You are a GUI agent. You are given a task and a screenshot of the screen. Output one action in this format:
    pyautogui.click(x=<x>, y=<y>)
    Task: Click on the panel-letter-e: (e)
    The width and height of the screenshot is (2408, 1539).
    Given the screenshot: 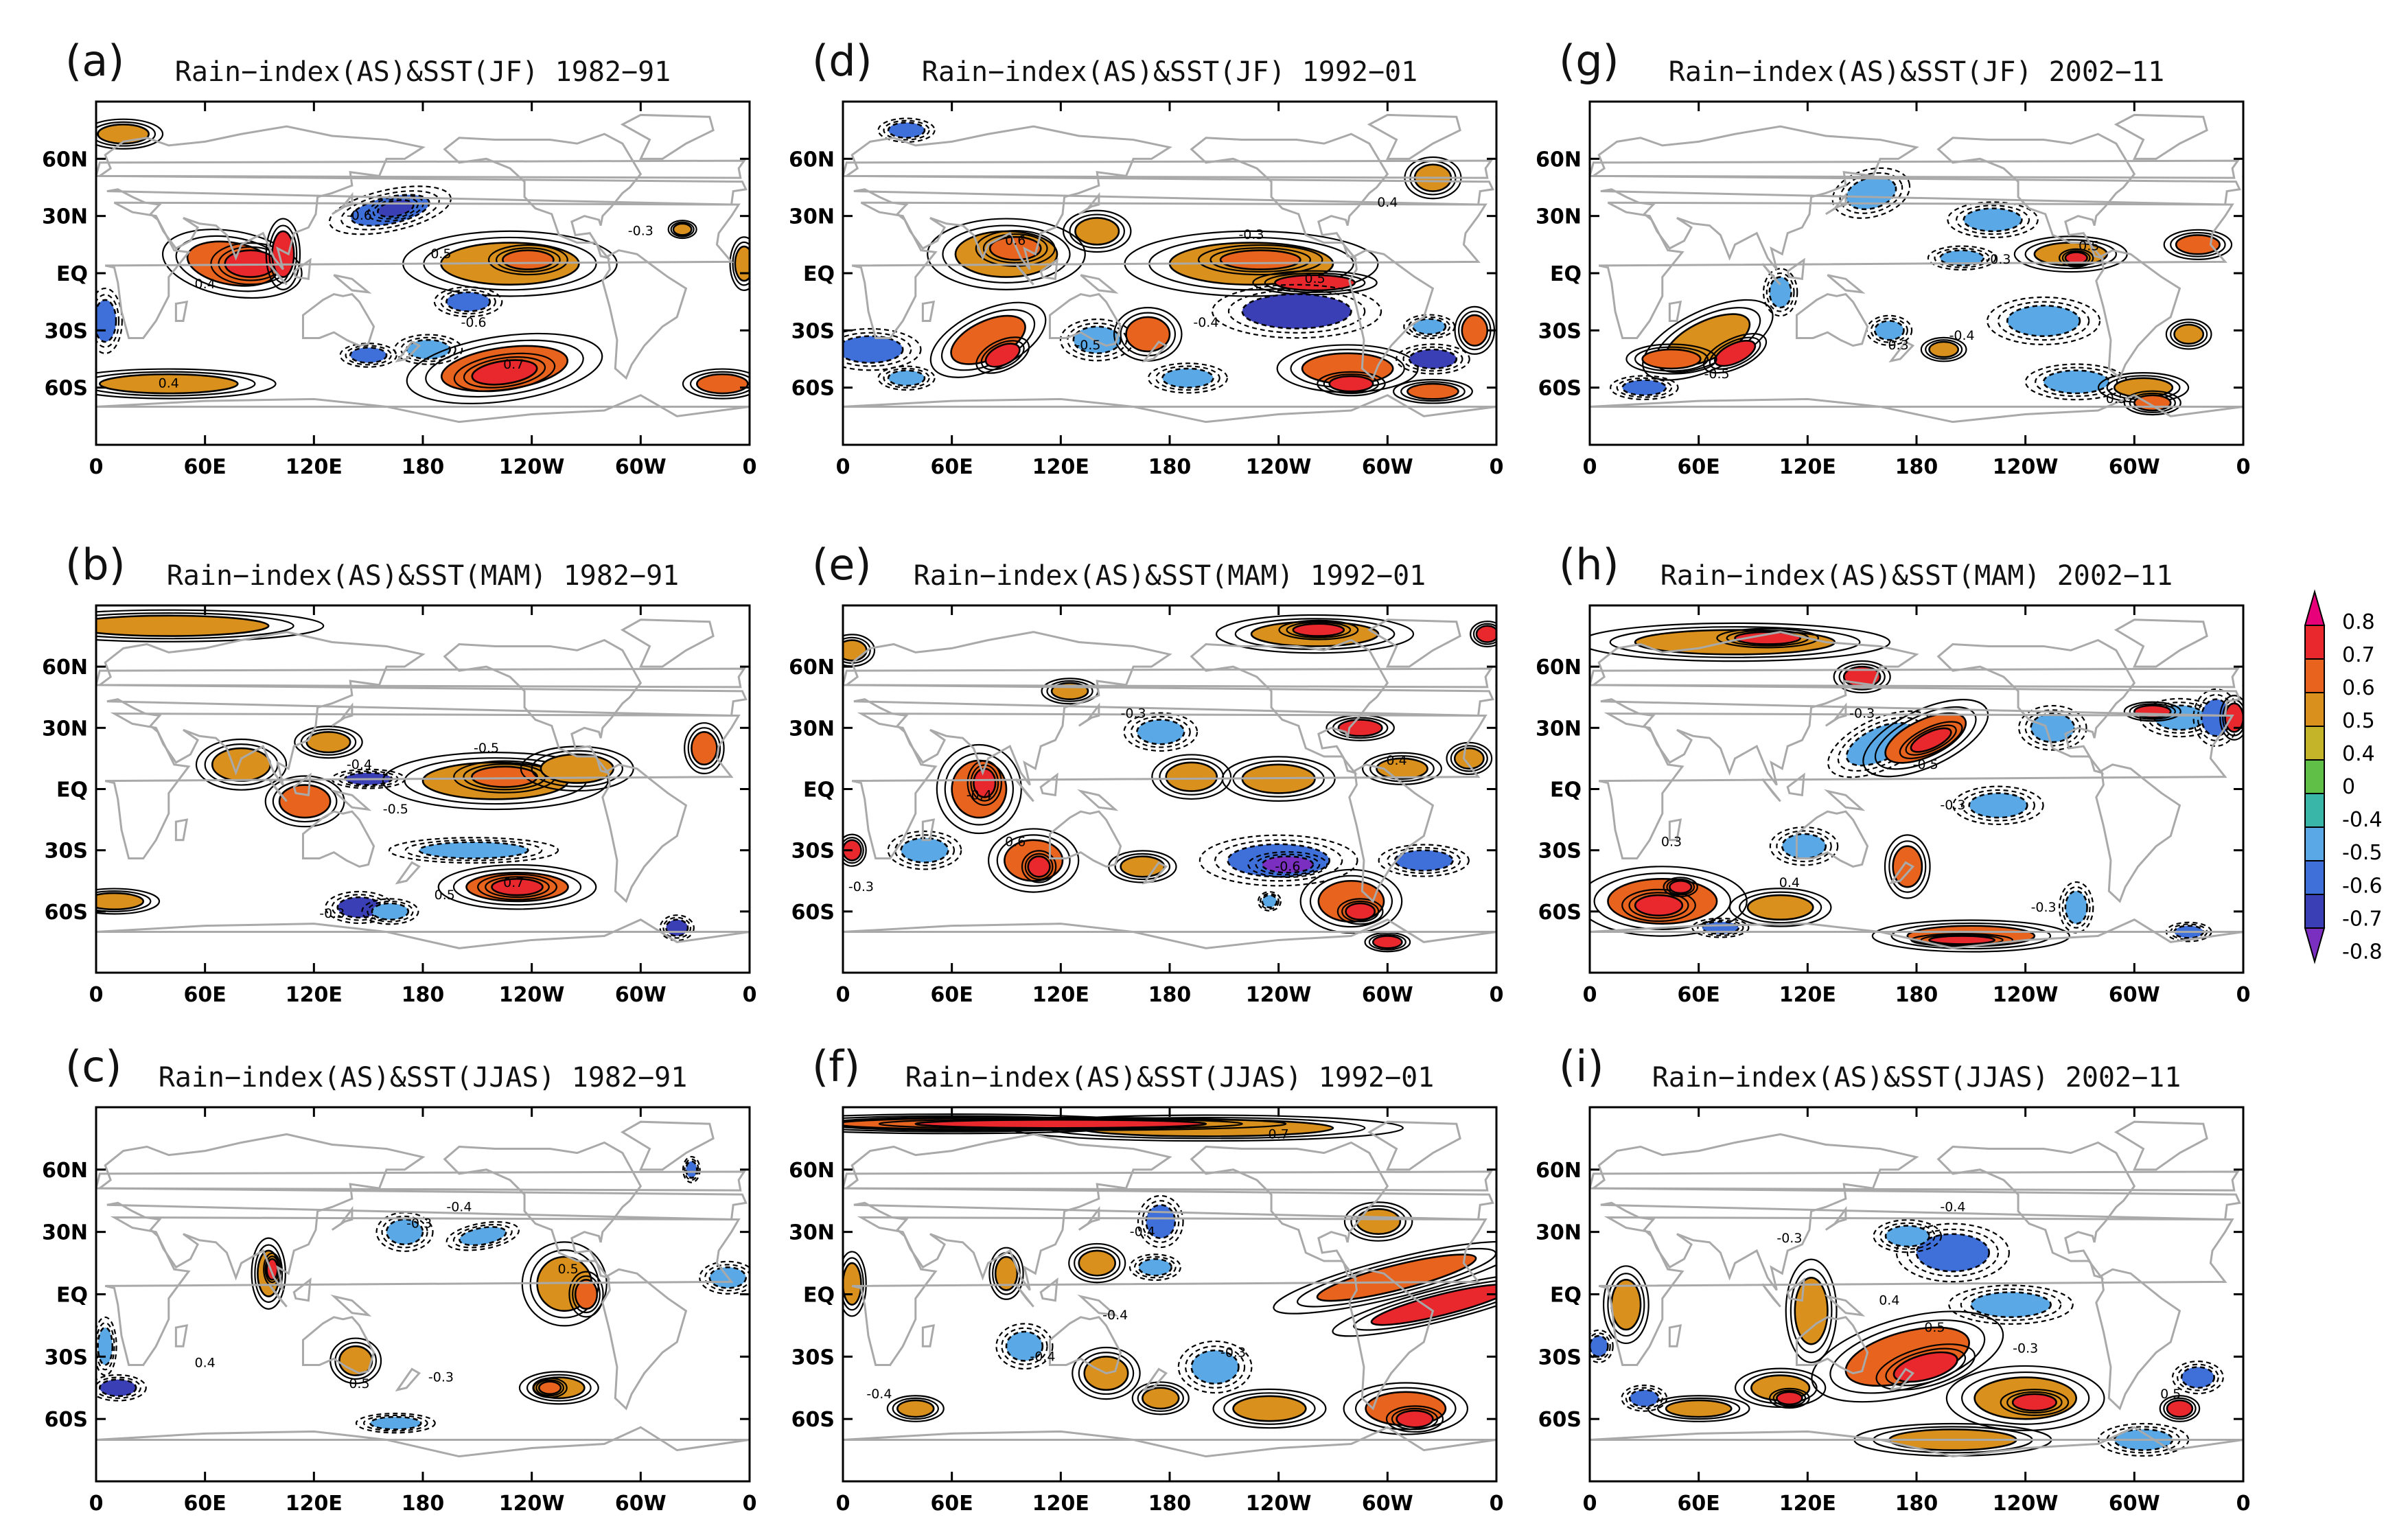 What is the action you would take?
    pyautogui.click(x=842, y=565)
    